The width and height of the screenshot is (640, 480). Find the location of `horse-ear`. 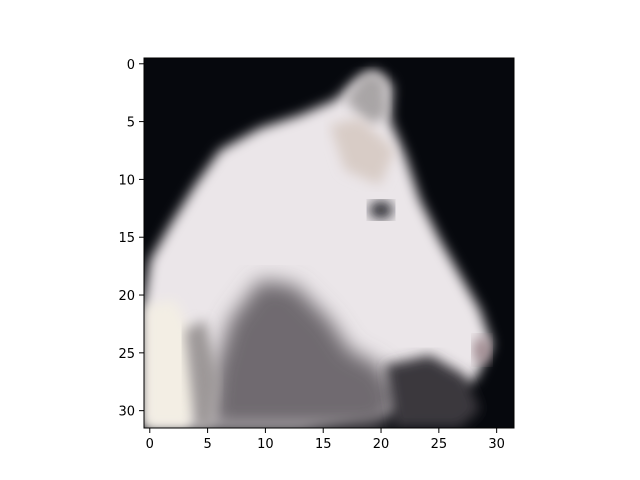

horse-ear is located at coordinates (366, 98).